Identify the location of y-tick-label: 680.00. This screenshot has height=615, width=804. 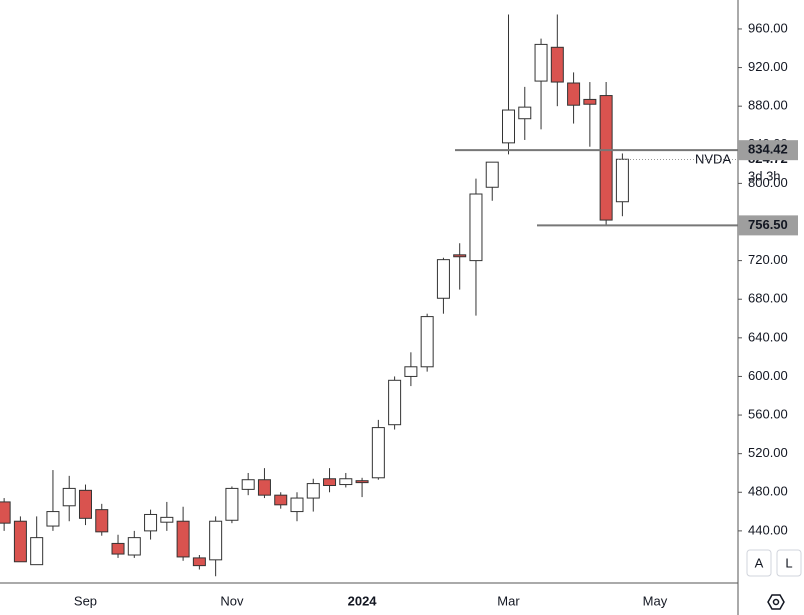
(768, 298).